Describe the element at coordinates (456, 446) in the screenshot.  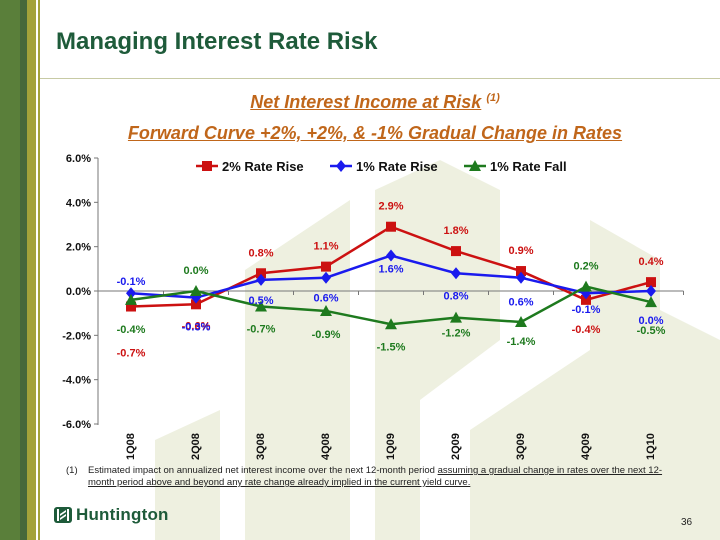
I see `x-tick-label: 2Q09` at that location.